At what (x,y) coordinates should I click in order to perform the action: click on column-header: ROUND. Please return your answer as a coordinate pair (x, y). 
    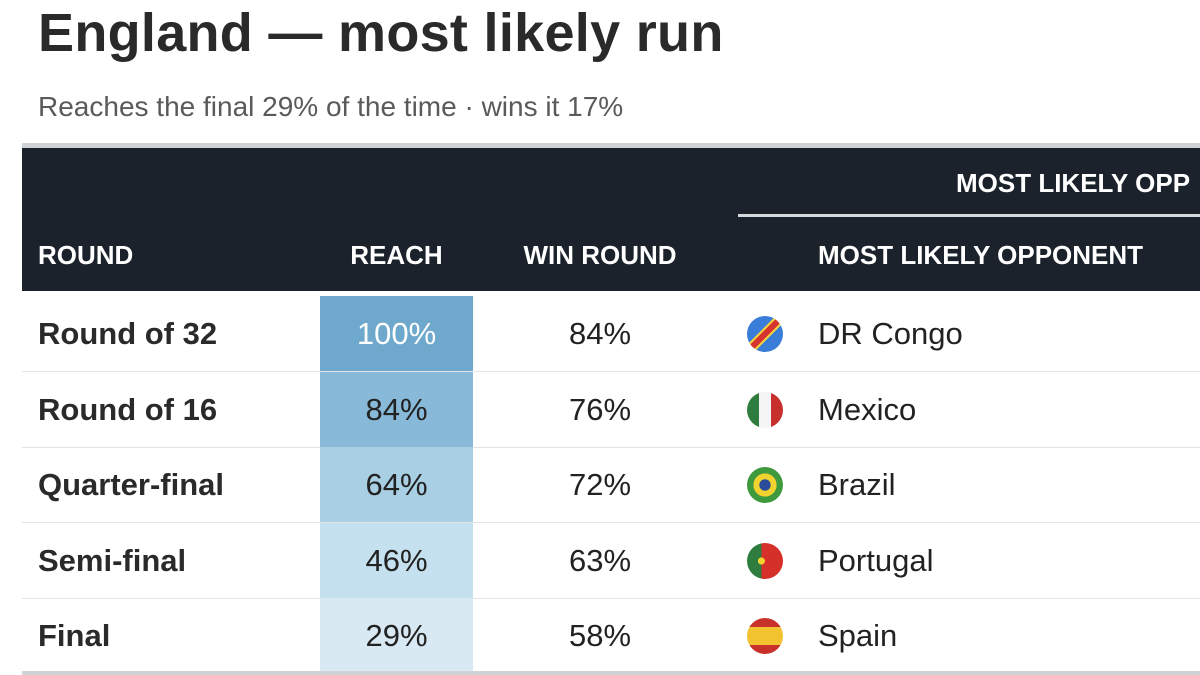
    Looking at the image, I should click on (86, 255).